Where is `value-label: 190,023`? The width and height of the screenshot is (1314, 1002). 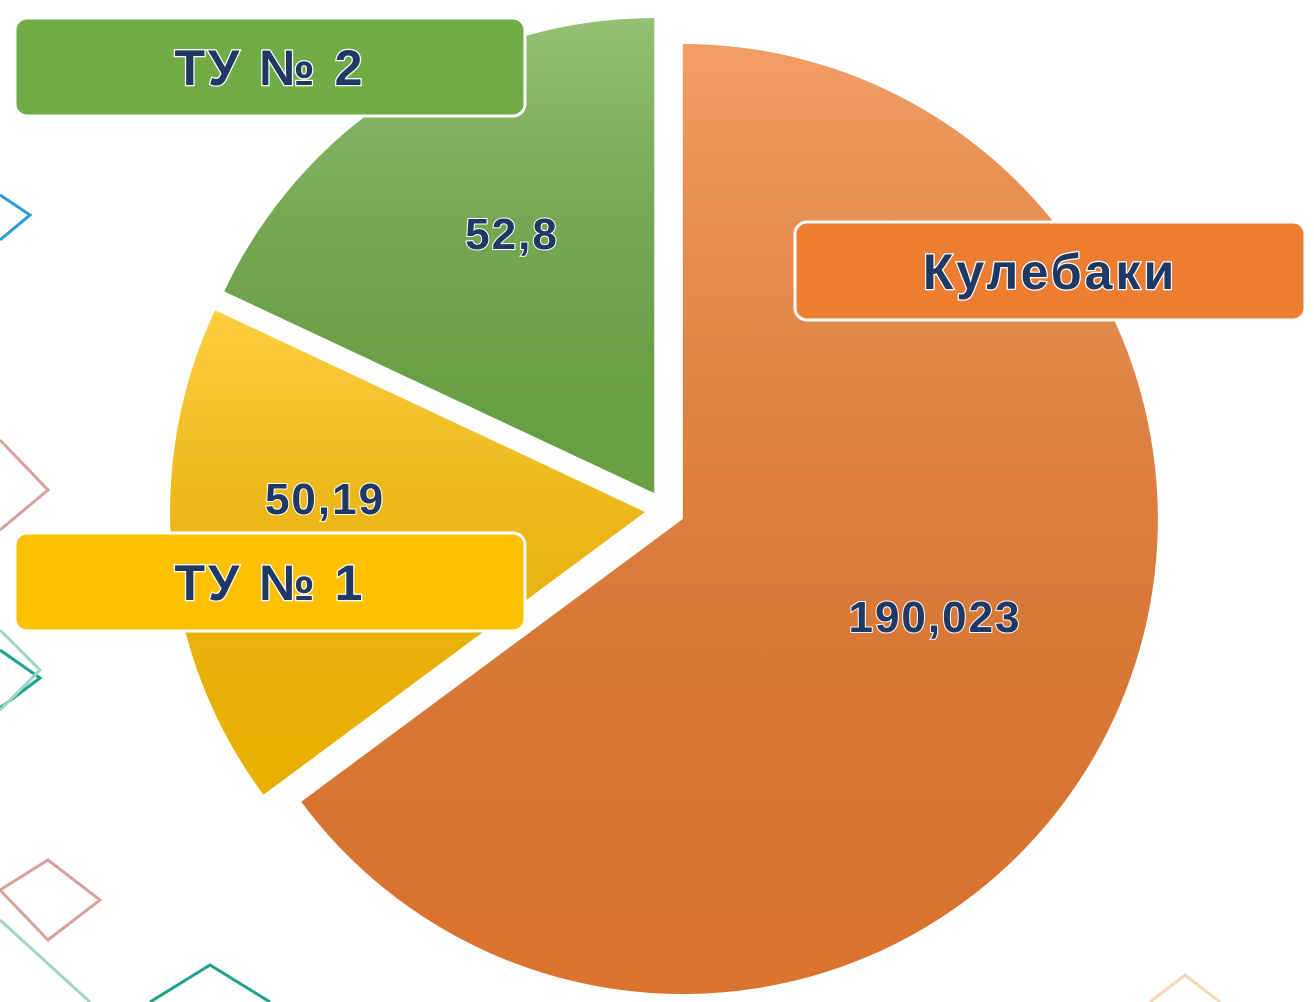
value-label: 190,023 is located at coordinates (934, 617).